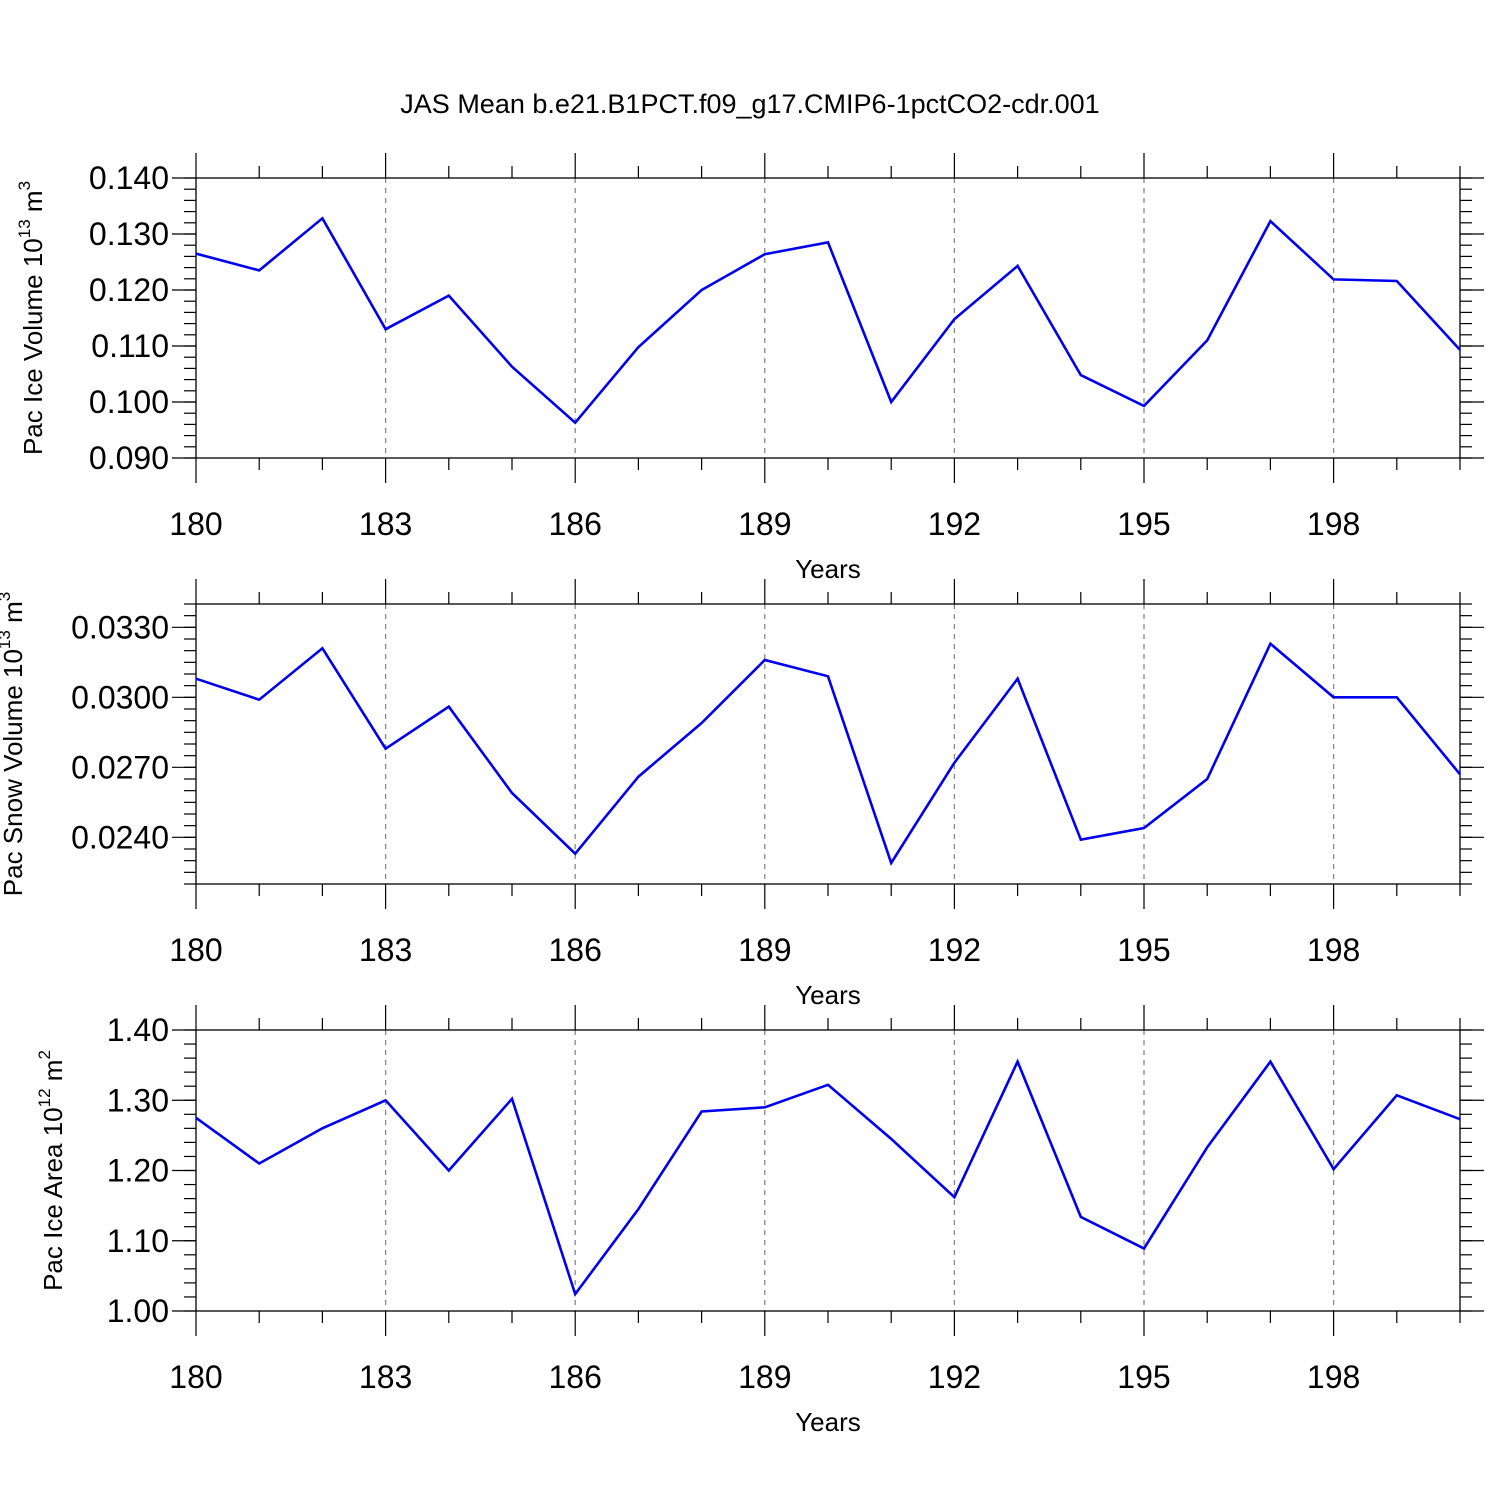  What do you see at coordinates (120, 767) in the screenshot?
I see `y-tick-label: 0.0270` at bounding box center [120, 767].